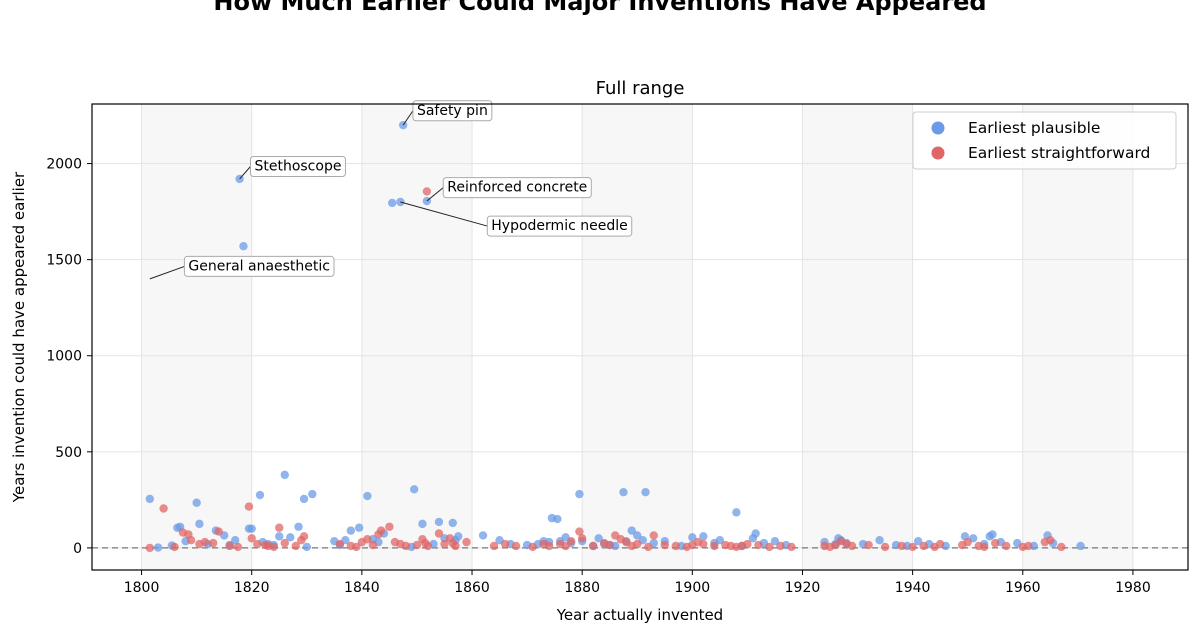 The width and height of the screenshot is (1200, 630). Describe the element at coordinates (640, 88) in the screenshot. I see `chart-subtitle: Full range` at that location.